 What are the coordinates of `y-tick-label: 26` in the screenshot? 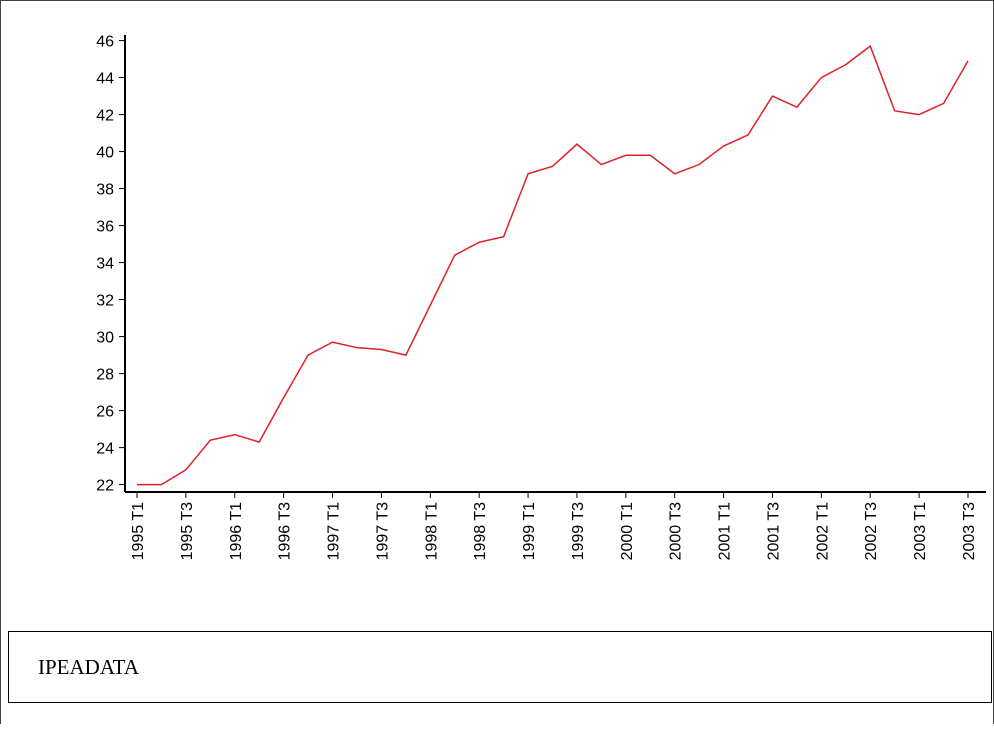 It's located at (105, 412).